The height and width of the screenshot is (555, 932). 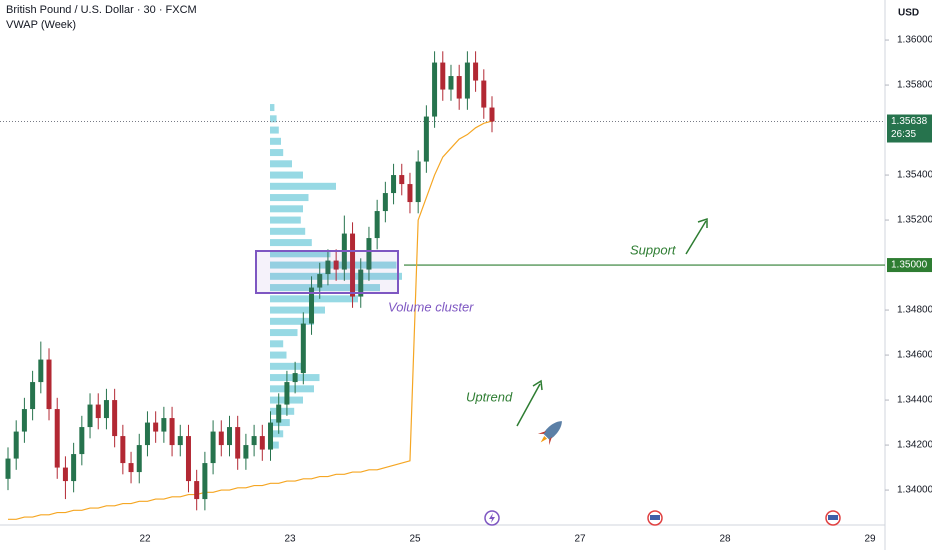 I want to click on countdown-label: 26:35, so click(x=903, y=134).